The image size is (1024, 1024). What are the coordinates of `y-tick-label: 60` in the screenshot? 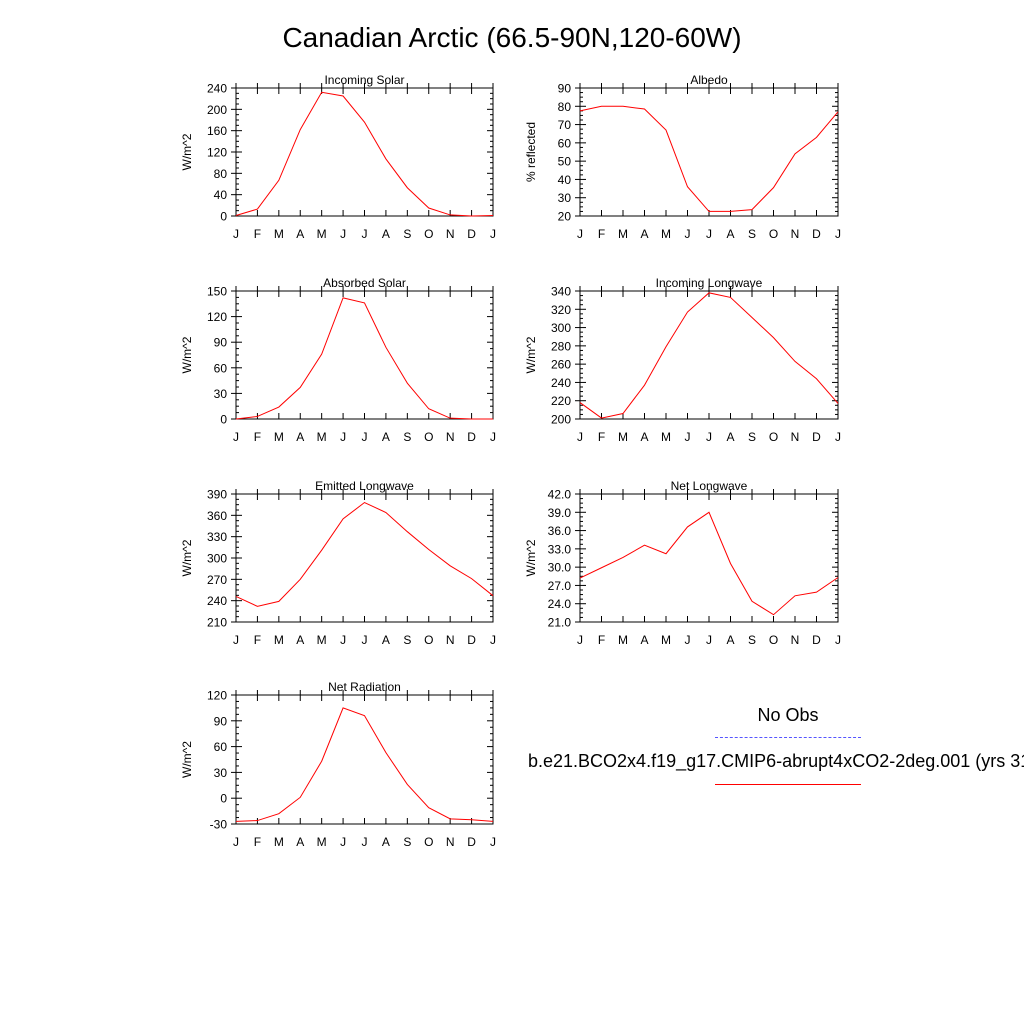 It's located at (221, 368).